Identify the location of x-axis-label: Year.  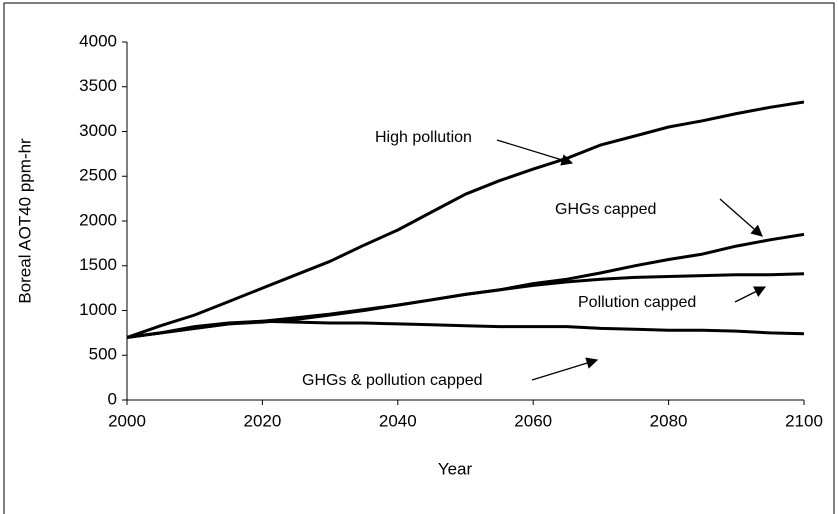
(455, 468).